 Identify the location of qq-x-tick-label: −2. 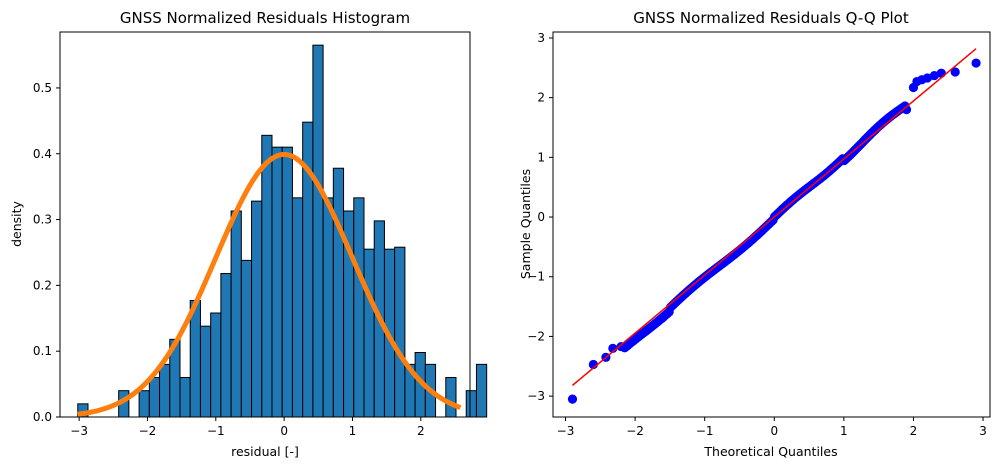
(635, 431).